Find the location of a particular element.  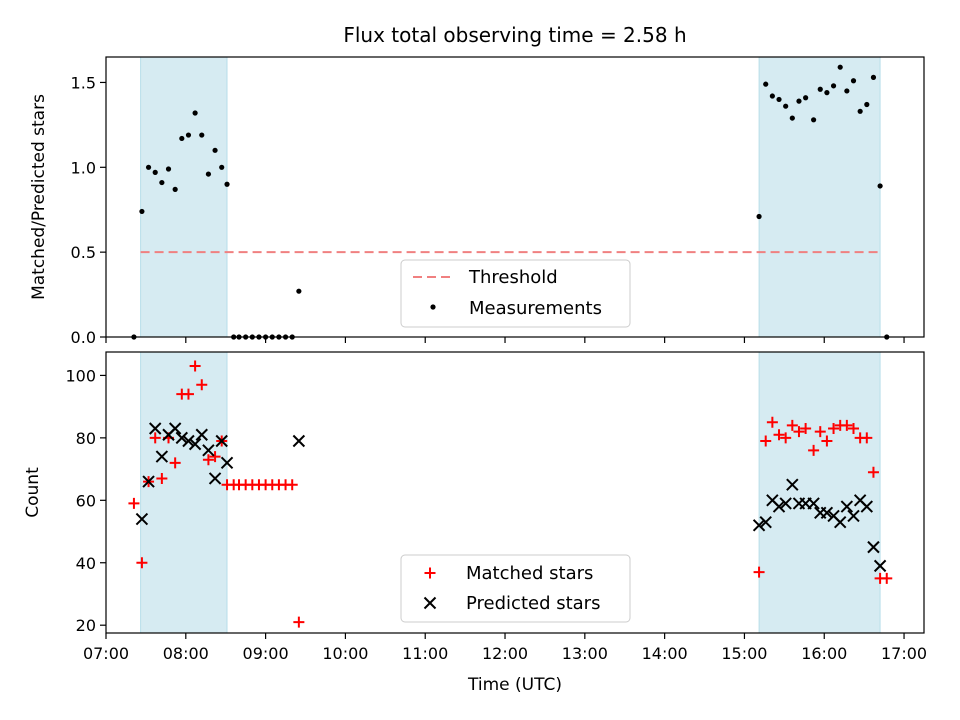

x-tick-label: 13:00 is located at coordinates (585, 653).